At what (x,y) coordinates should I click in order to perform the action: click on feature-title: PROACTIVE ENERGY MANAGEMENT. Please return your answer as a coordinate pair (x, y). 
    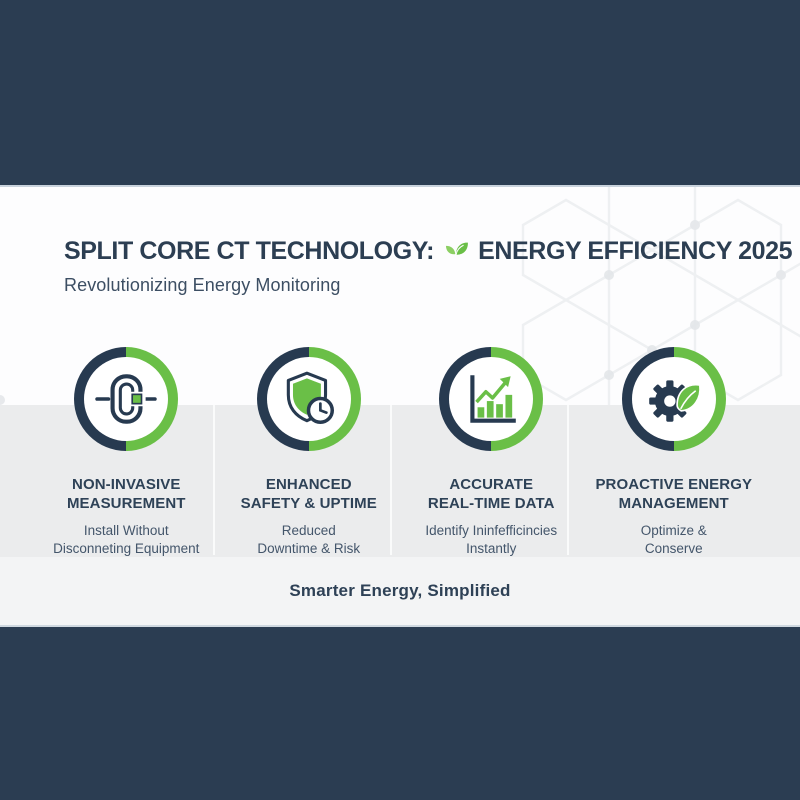
    Looking at the image, I should click on (674, 494).